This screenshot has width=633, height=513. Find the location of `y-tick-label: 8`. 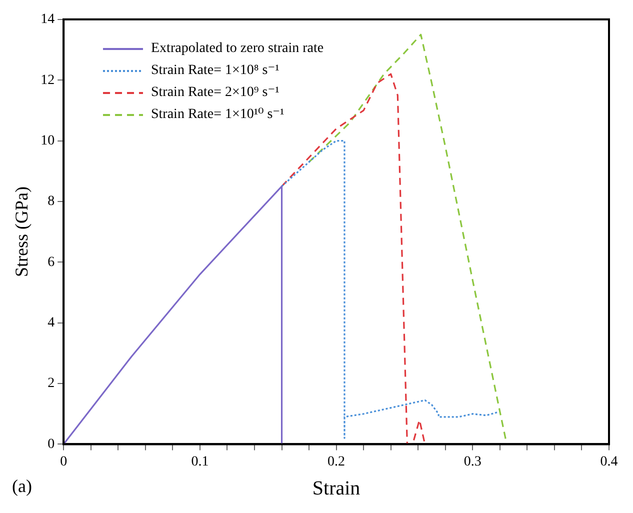

y-tick-label: 8 is located at coordinates (51, 202).